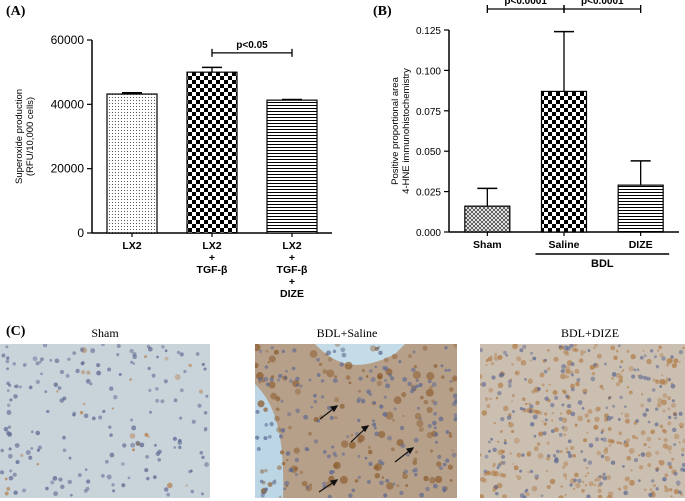 This screenshot has height=501, width=685. Describe the element at coordinates (428, 71) in the screenshot. I see `y-tick-label: 0.100` at that location.